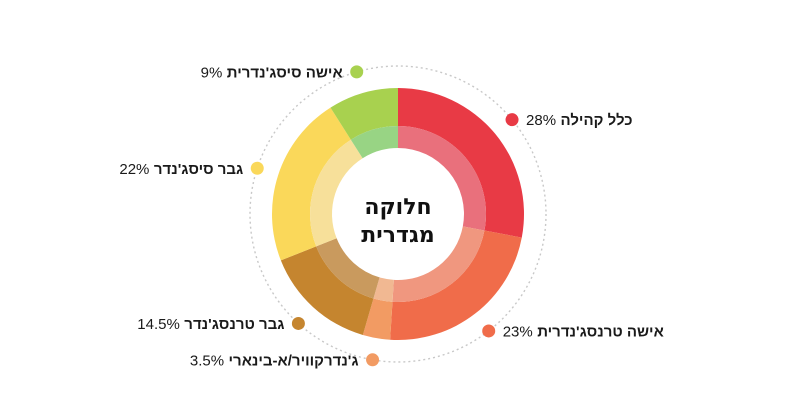  What do you see at coordinates (377, 319) in the screenshot?
I see `slice-genderqueer` at bounding box center [377, 319].